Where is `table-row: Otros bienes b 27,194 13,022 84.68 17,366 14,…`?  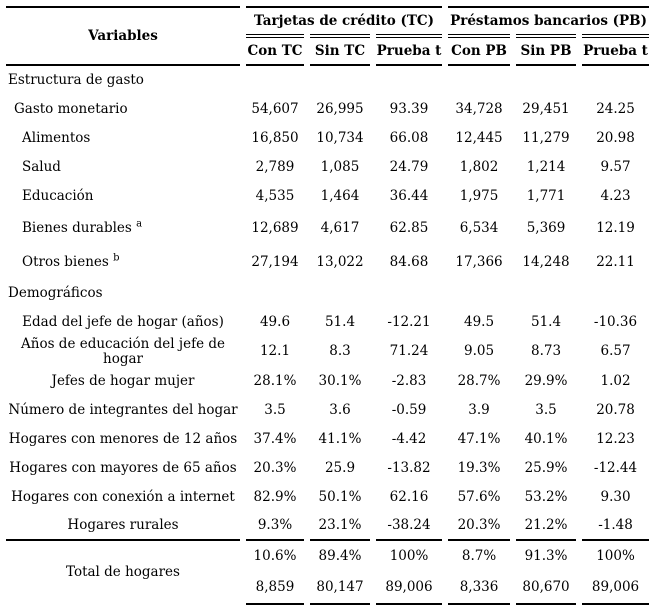
table-row: Otros bienes b 27,194 13,022 84.68 17,366 14,… is located at coordinates (327, 262).